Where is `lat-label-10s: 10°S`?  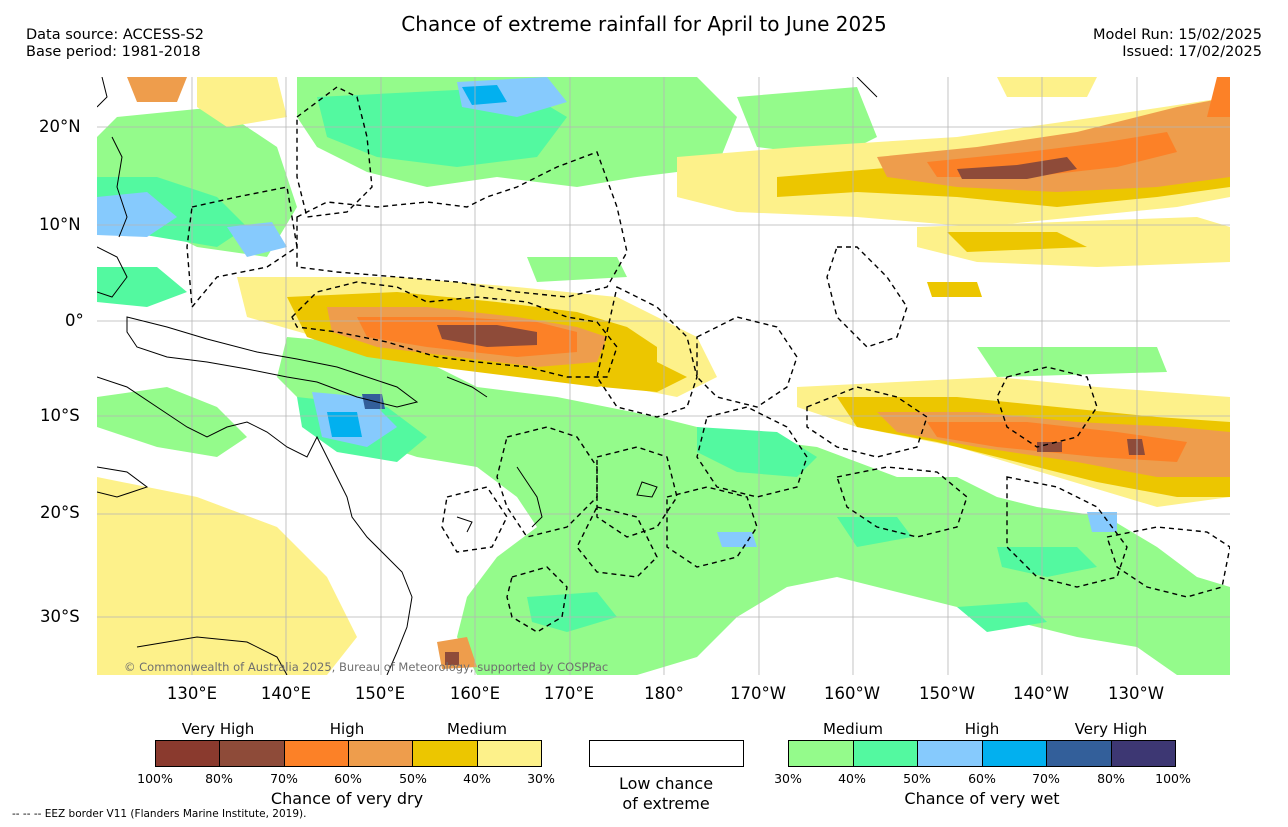
lat-label-10s: 10°S is located at coordinates (60, 415).